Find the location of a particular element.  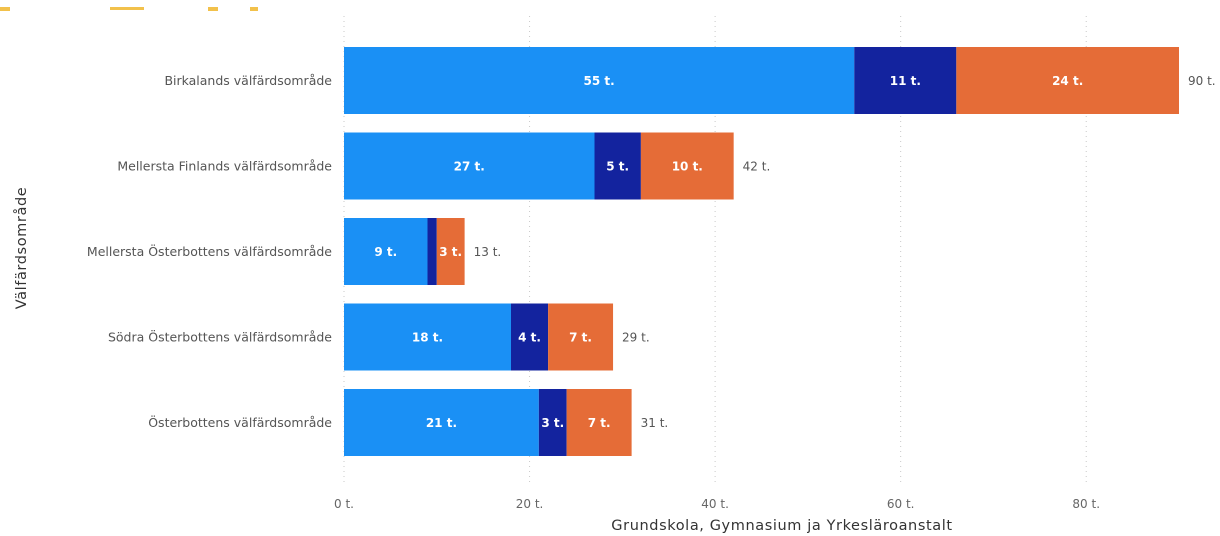

category-label: Södra Österbottens välfärdsområde is located at coordinates (220, 337).